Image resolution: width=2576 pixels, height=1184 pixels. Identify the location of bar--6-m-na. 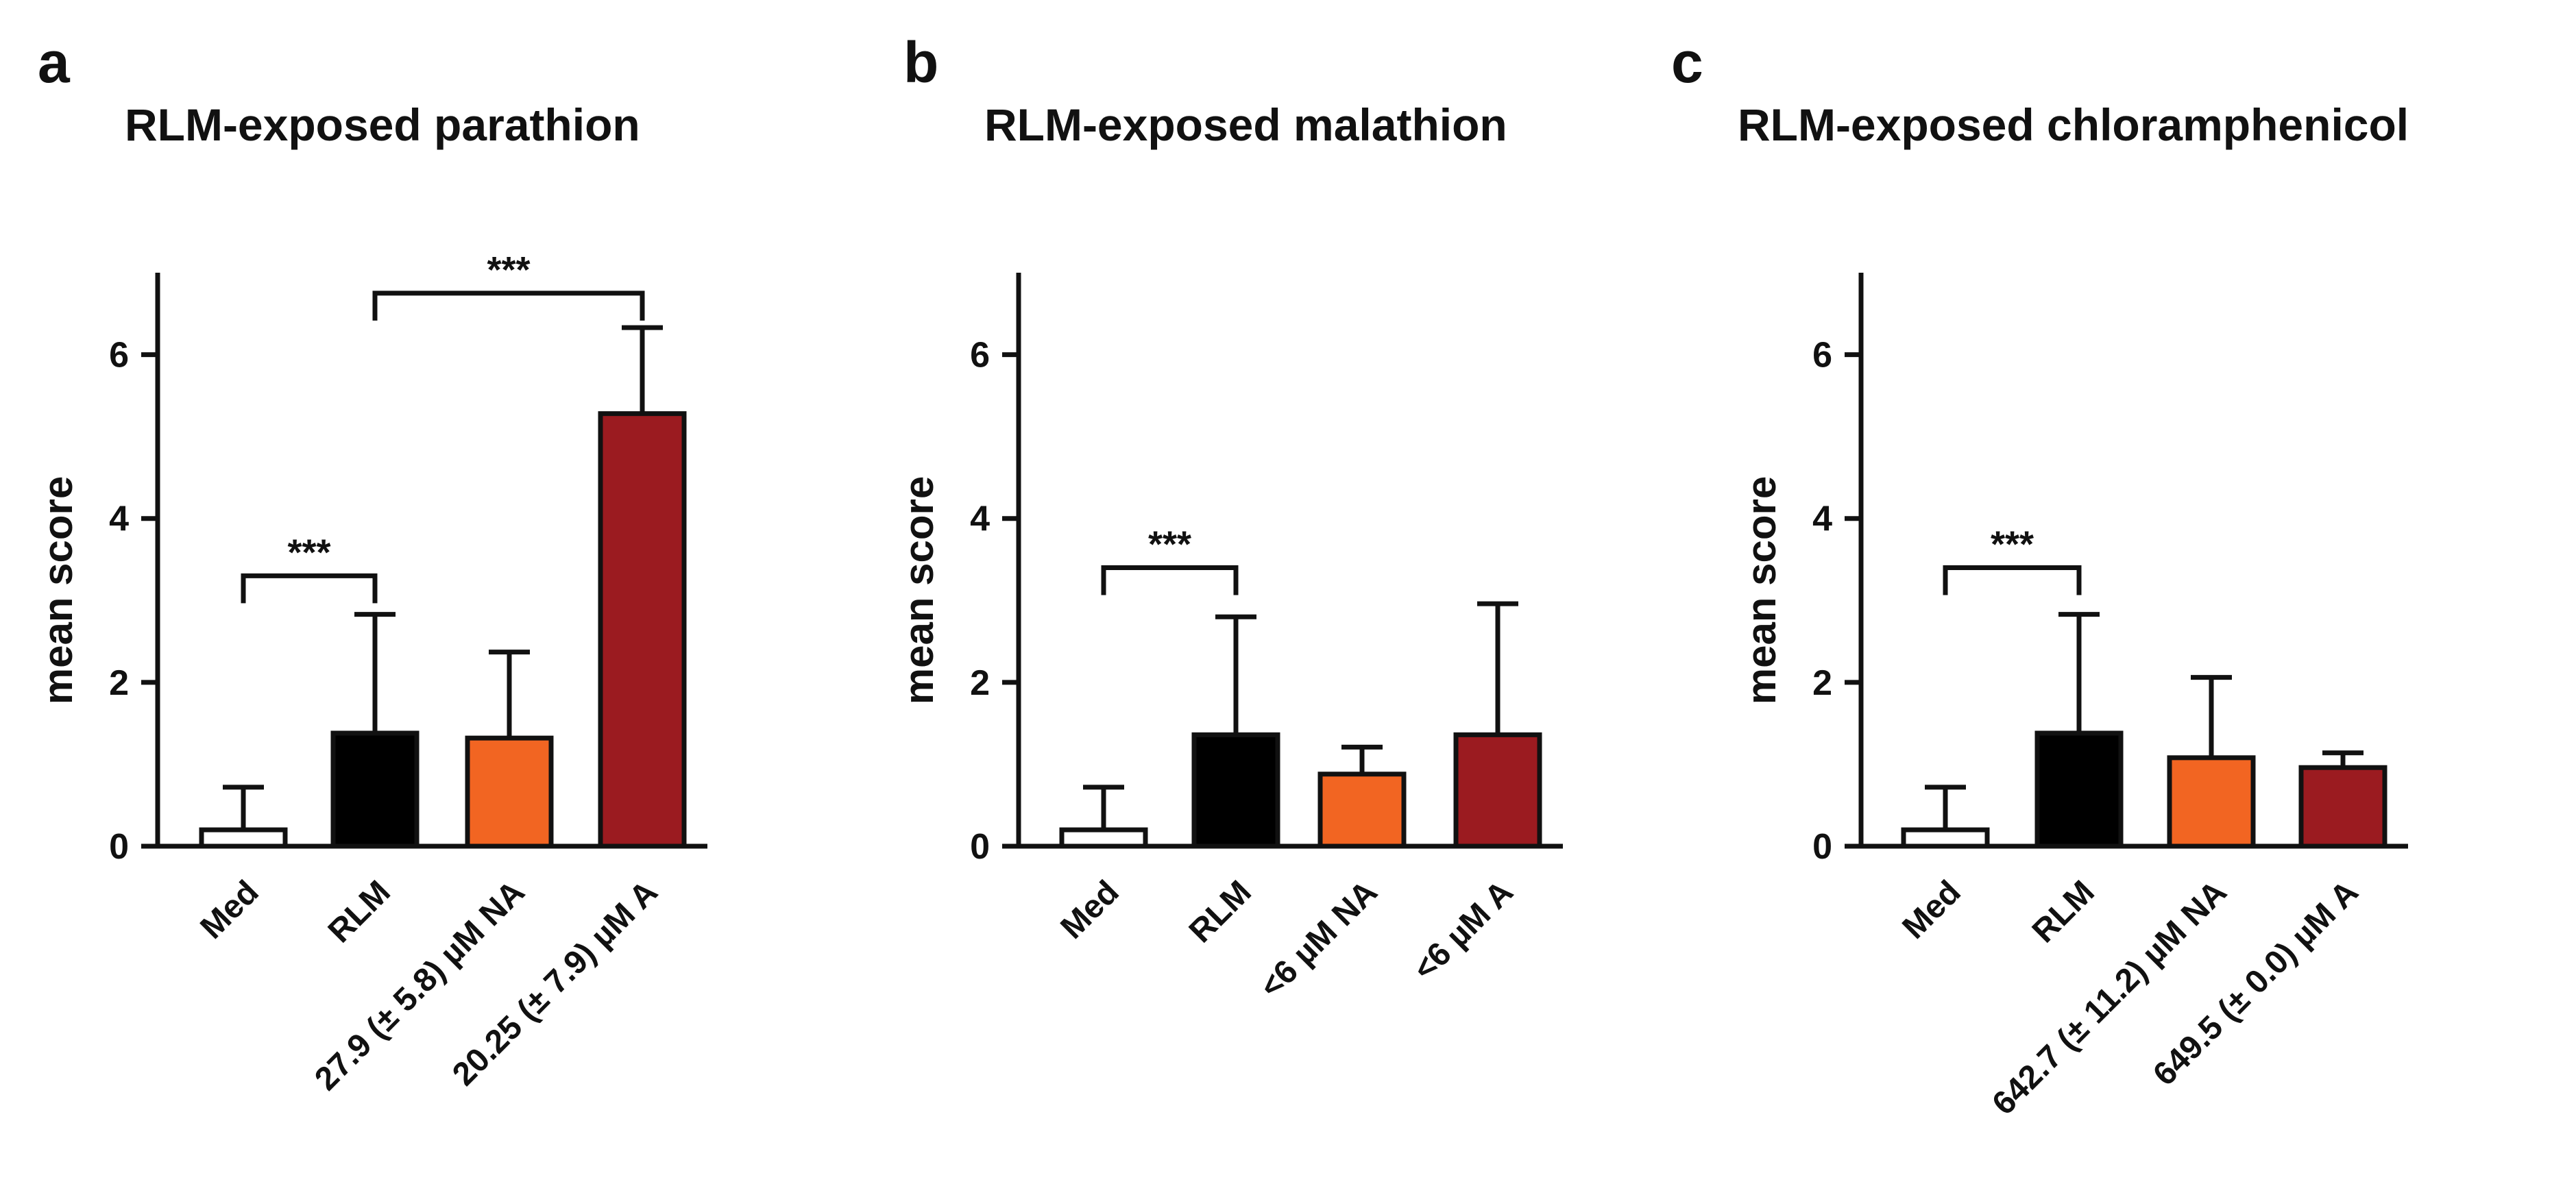
(1362, 810).